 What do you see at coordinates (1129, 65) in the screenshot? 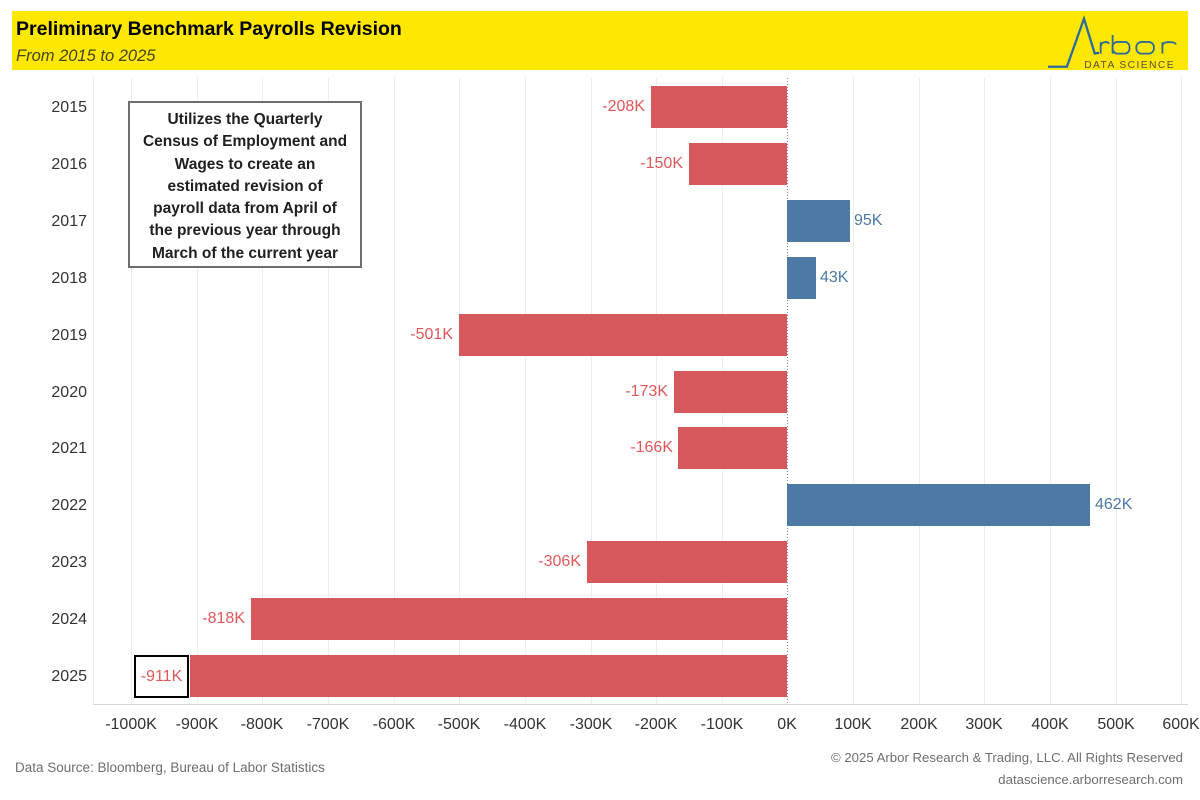
I see `svg-text: DATA SCIENCE` at bounding box center [1129, 65].